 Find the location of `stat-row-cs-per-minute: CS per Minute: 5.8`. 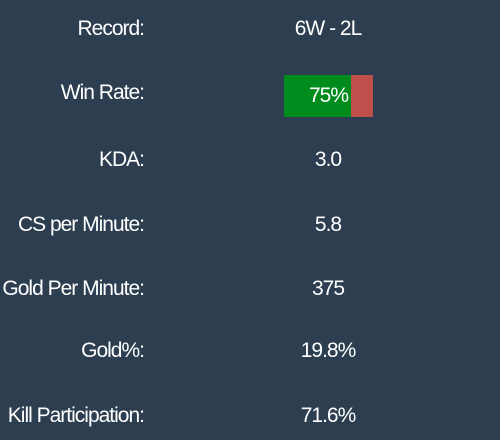

stat-row-cs-per-minute: CS per Minute: 5.8 is located at coordinates (250, 225).